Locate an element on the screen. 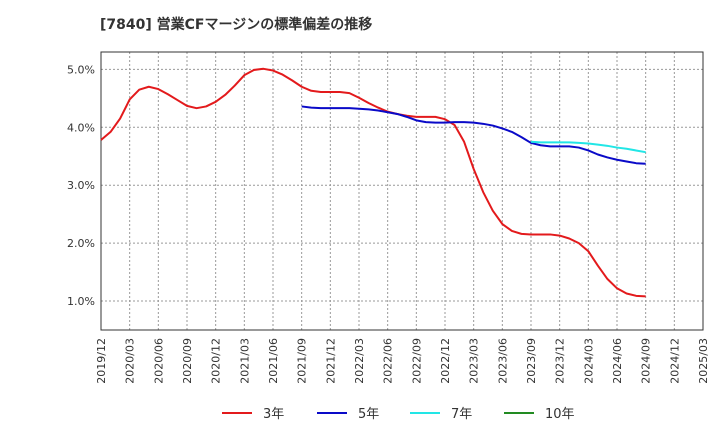  x-tick-label: 2025/03 is located at coordinates (703, 361).